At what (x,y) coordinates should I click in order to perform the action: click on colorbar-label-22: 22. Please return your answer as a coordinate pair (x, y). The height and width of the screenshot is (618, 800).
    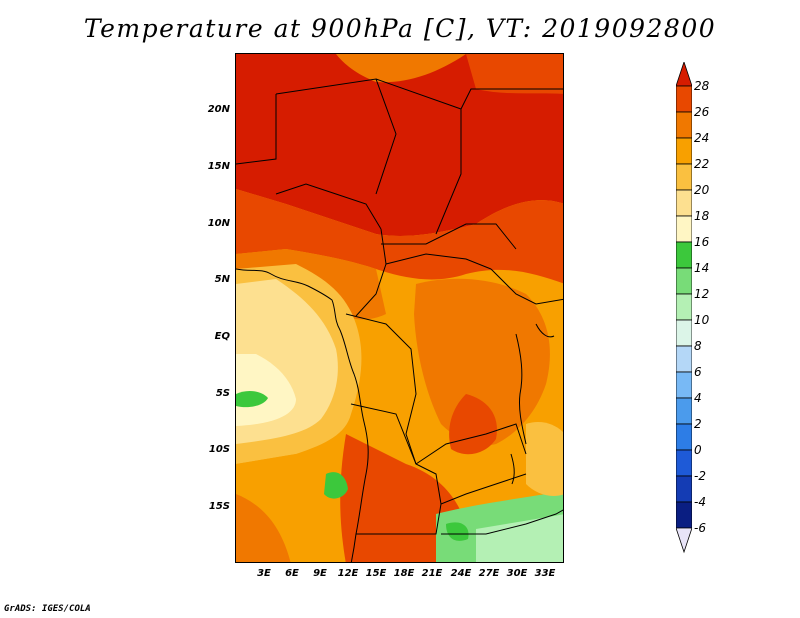
    Looking at the image, I should click on (702, 164).